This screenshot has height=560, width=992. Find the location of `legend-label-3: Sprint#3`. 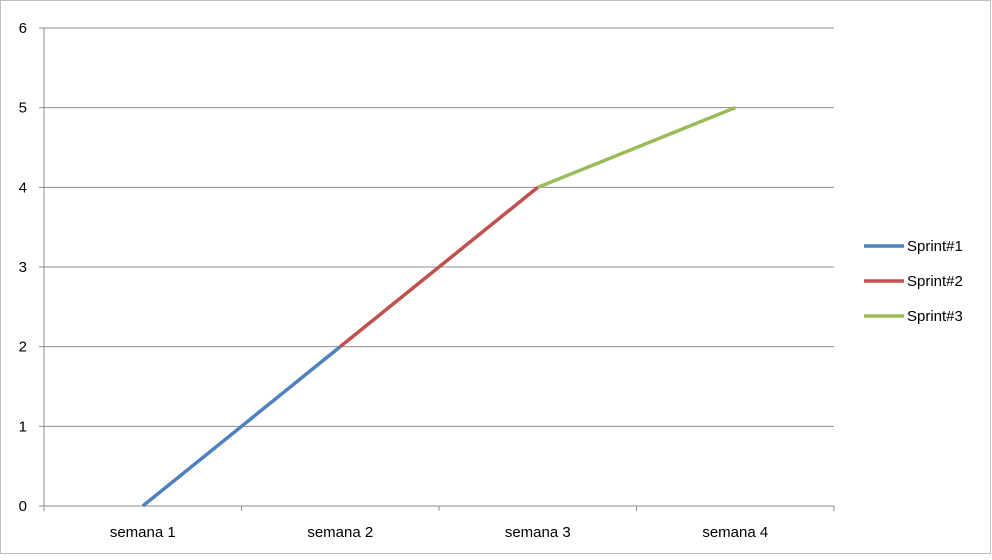

legend-label-3: Sprint#3 is located at coordinates (935, 316).